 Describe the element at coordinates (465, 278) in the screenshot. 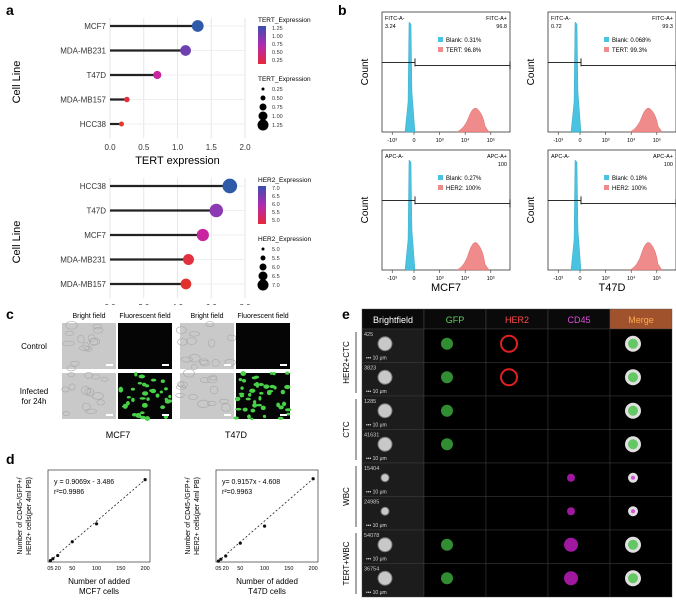

I see `x-tick-label: 10⁴` at that location.